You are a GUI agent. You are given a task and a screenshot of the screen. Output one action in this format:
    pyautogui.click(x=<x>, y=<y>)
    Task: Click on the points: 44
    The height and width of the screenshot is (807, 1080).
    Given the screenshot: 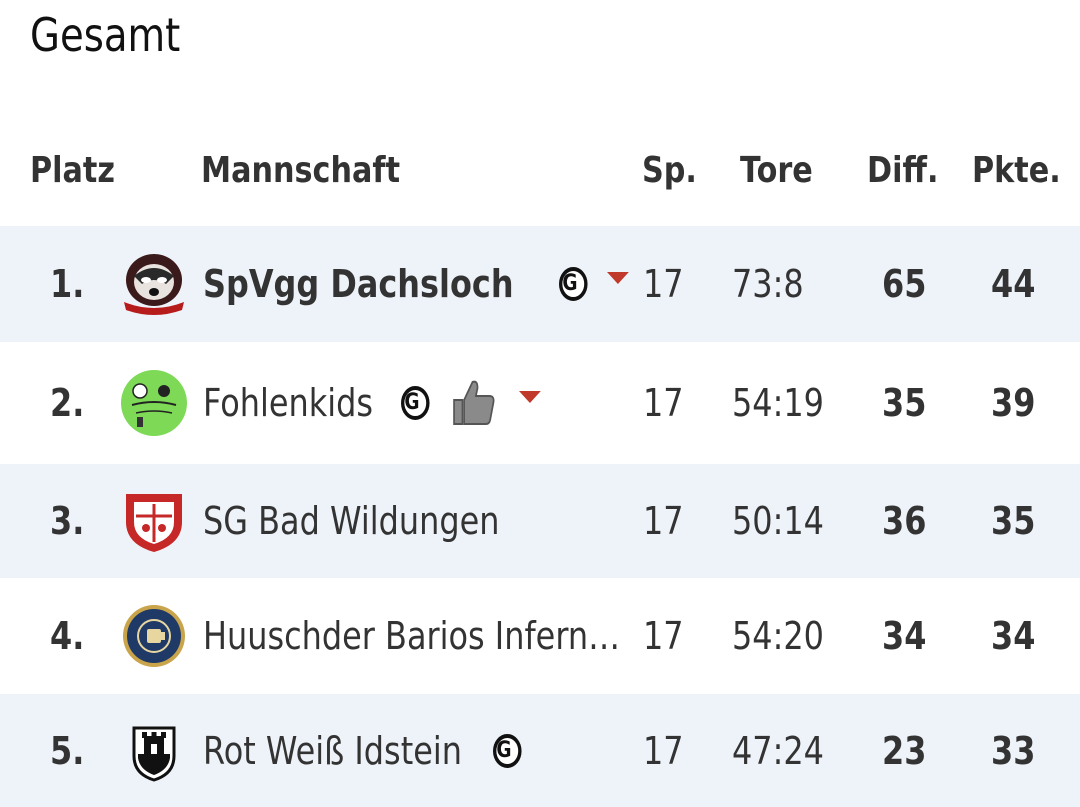 What is the action you would take?
    pyautogui.click(x=1017, y=284)
    